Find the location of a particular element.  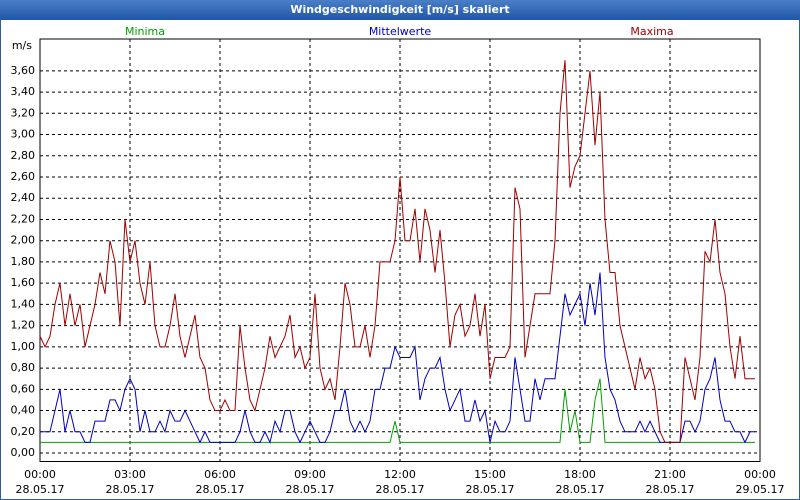

chart-title: Windgeschwindigkeit [m/s] skaliert is located at coordinates (399, 9).